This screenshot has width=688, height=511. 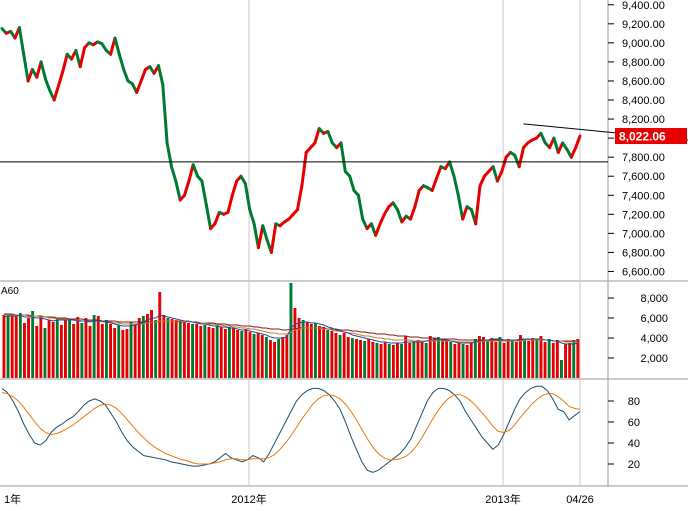 I want to click on price-tick-label: 6,800.00, so click(x=643, y=253).